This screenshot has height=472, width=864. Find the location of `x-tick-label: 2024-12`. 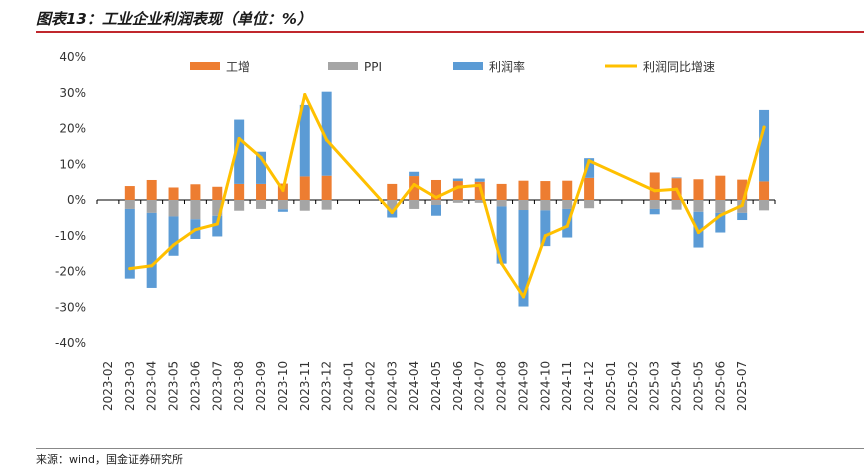

x-tick-label: 2024-12 is located at coordinates (589, 386).